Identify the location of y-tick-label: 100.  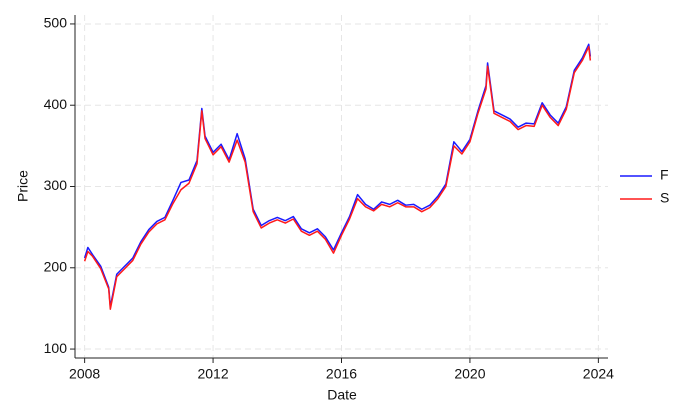
(56, 348).